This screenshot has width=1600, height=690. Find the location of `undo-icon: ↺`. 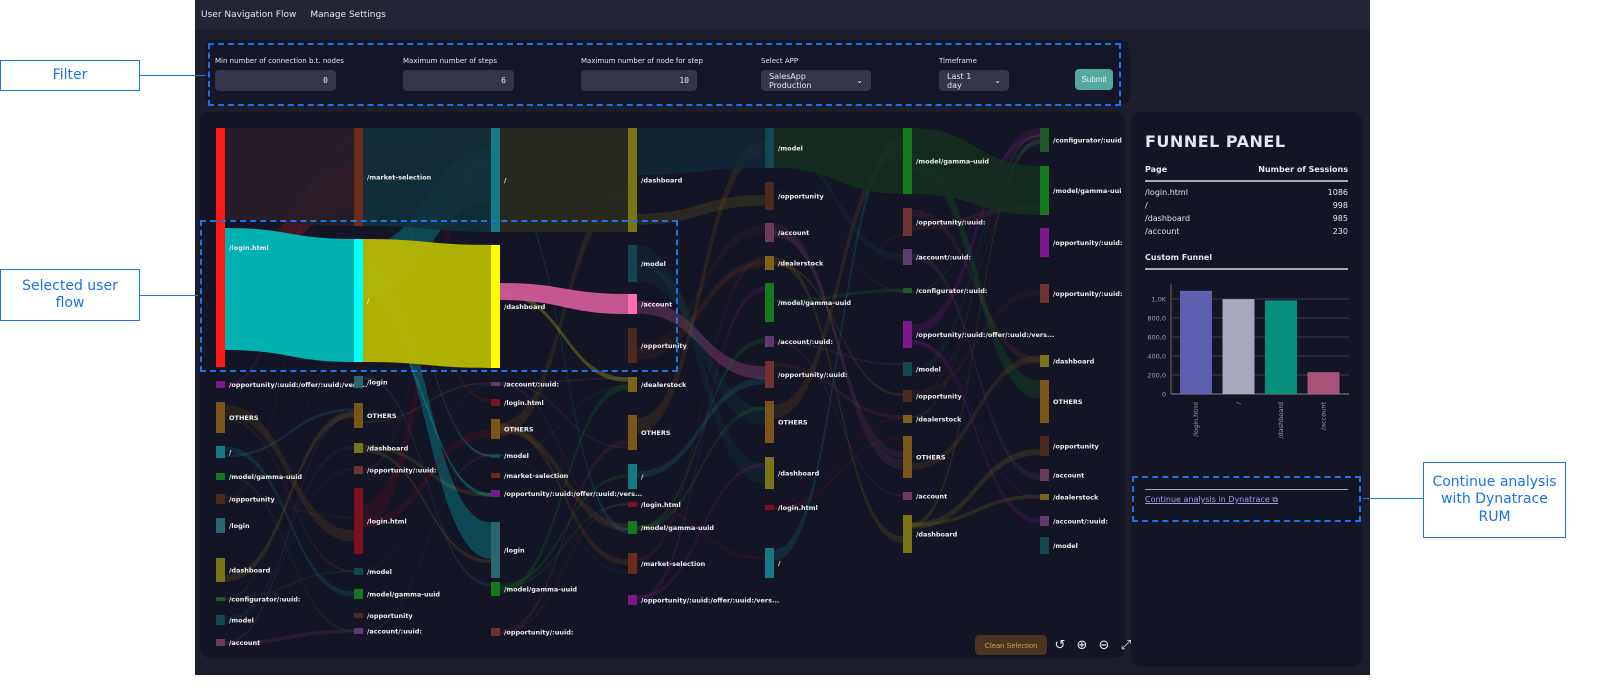

undo-icon: ↺ is located at coordinates (1060, 645).